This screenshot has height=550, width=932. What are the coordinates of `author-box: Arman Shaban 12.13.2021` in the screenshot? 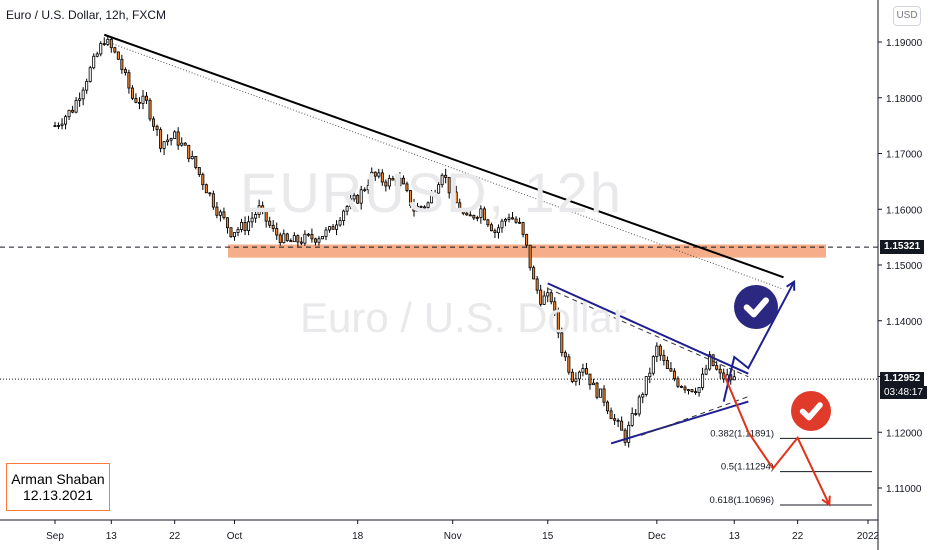 It's located at (58, 487).